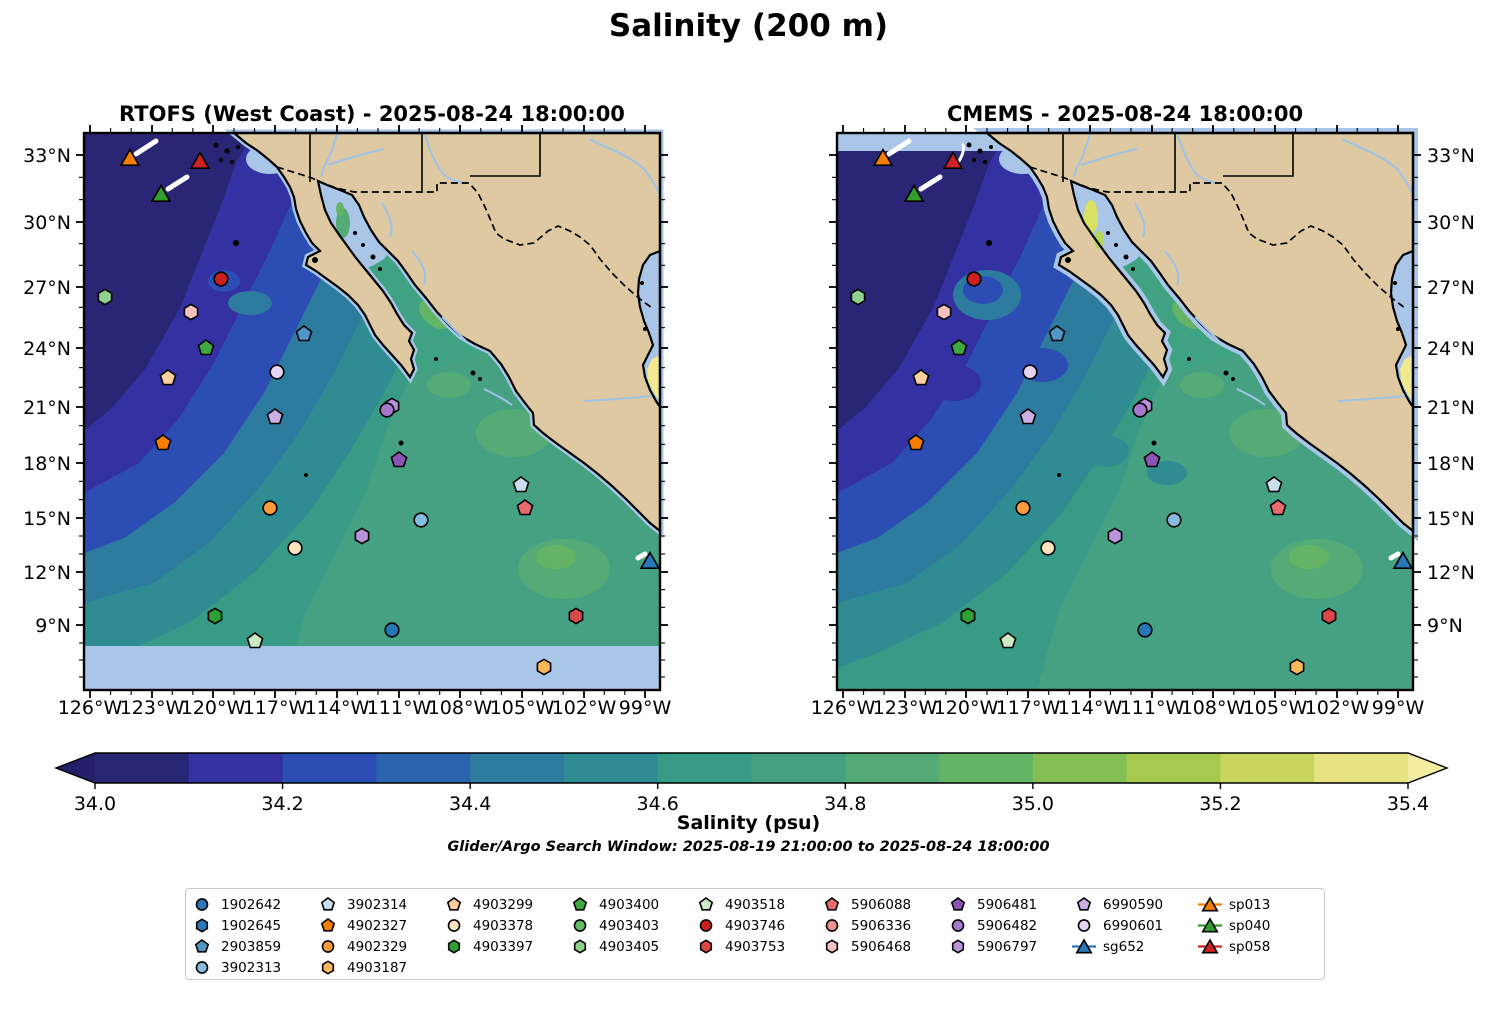 The image size is (1497, 1014). I want to click on legend-entry-4903378: 4903378, so click(505, 925).